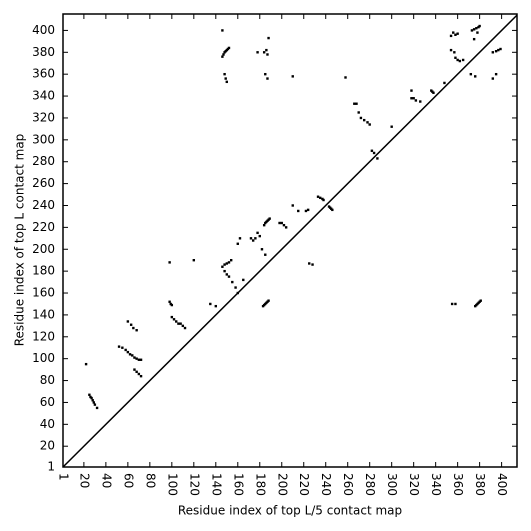 This screenshot has height=531, width=531. What do you see at coordinates (458, 484) in the screenshot?
I see `x-tick-label: 360` at bounding box center [458, 484].